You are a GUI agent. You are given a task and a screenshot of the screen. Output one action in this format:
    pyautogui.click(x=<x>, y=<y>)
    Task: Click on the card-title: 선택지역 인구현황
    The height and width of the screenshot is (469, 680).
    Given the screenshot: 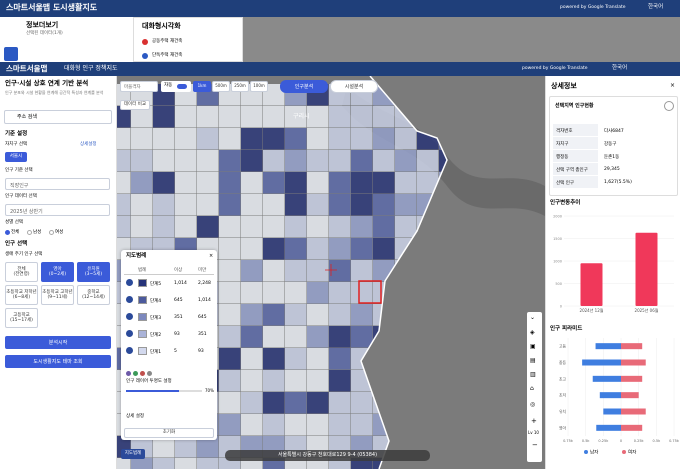 What is the action you would take?
    pyautogui.click(x=574, y=106)
    